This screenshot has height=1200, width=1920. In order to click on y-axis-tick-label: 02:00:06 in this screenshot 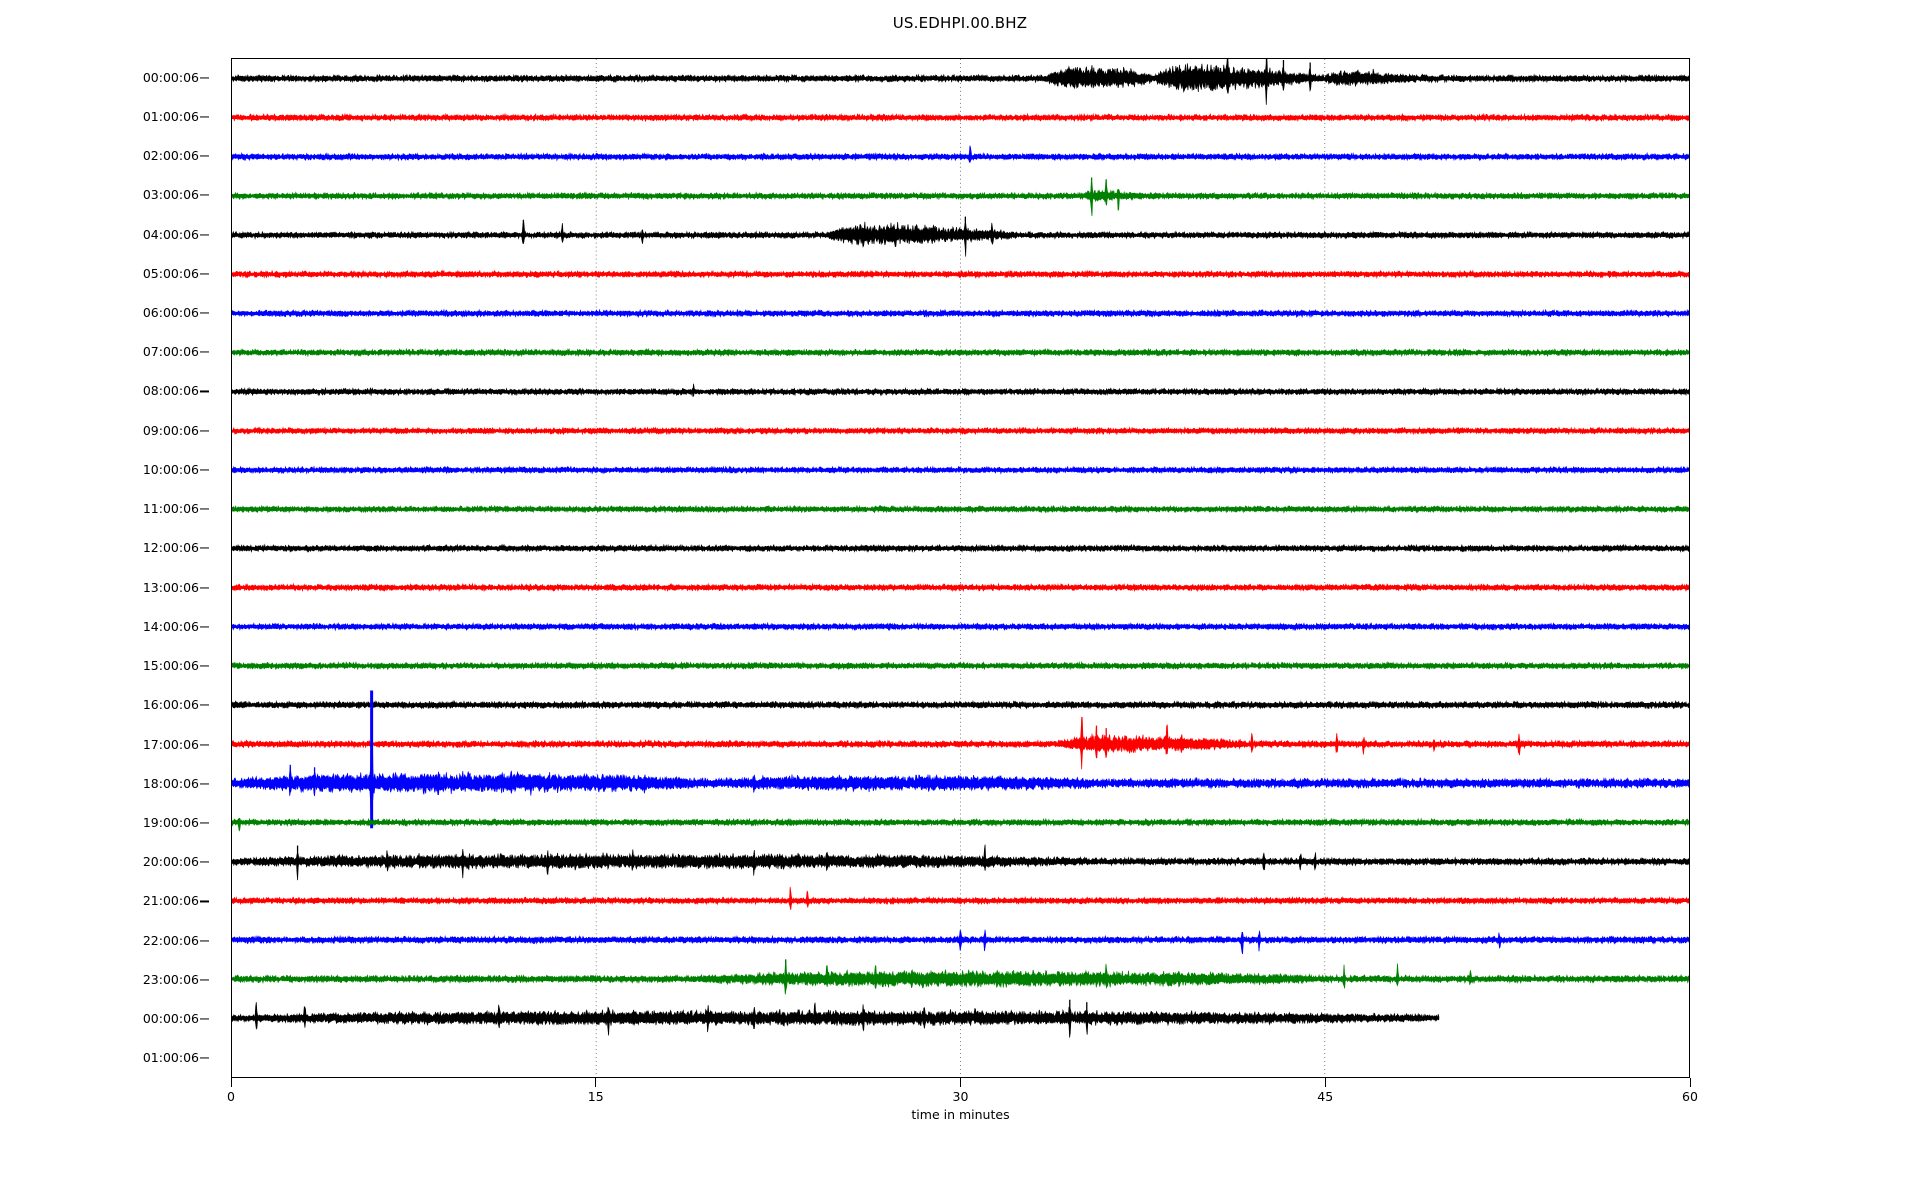, I will do `click(170, 155)`.